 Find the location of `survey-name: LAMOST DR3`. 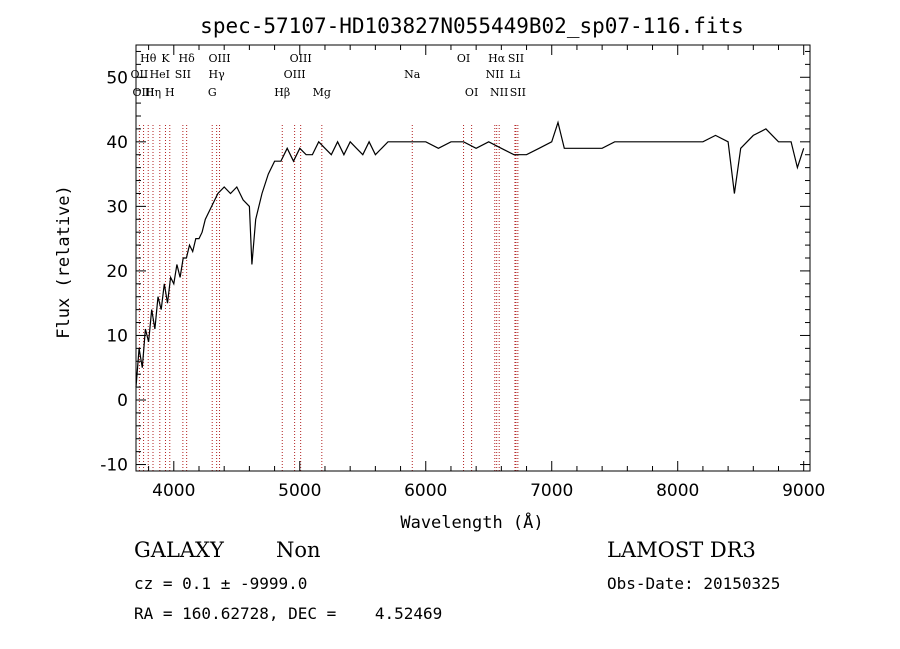

survey-name: LAMOST DR3 is located at coordinates (681, 550).